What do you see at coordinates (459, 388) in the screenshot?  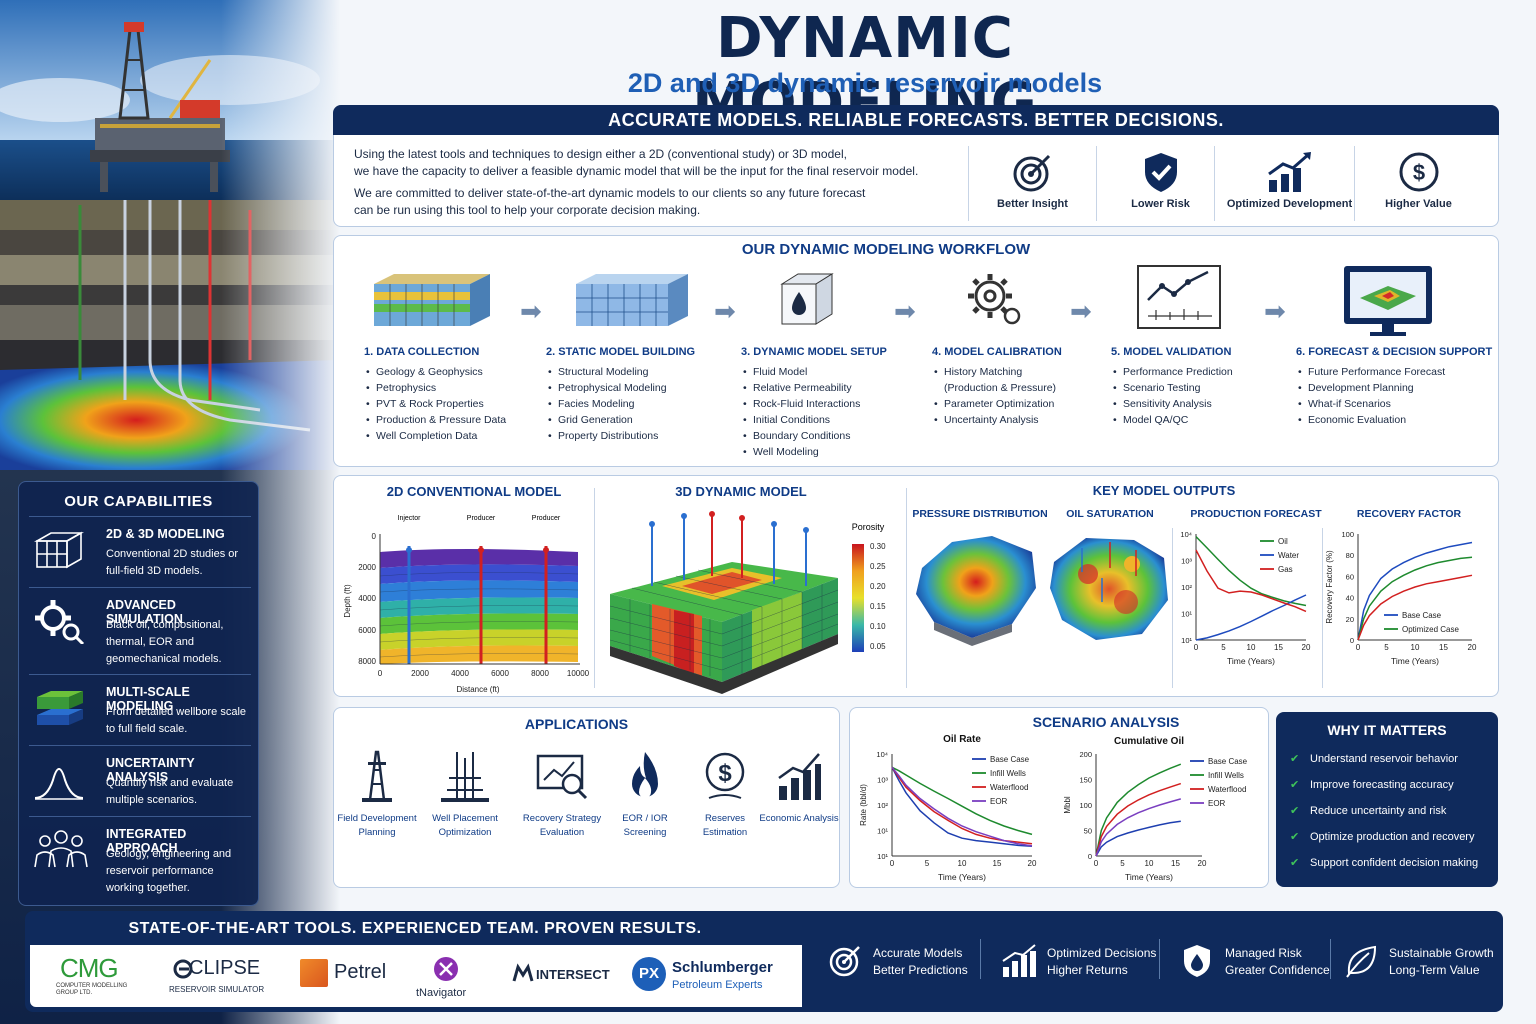 I see `step-item: Petrophysics` at bounding box center [459, 388].